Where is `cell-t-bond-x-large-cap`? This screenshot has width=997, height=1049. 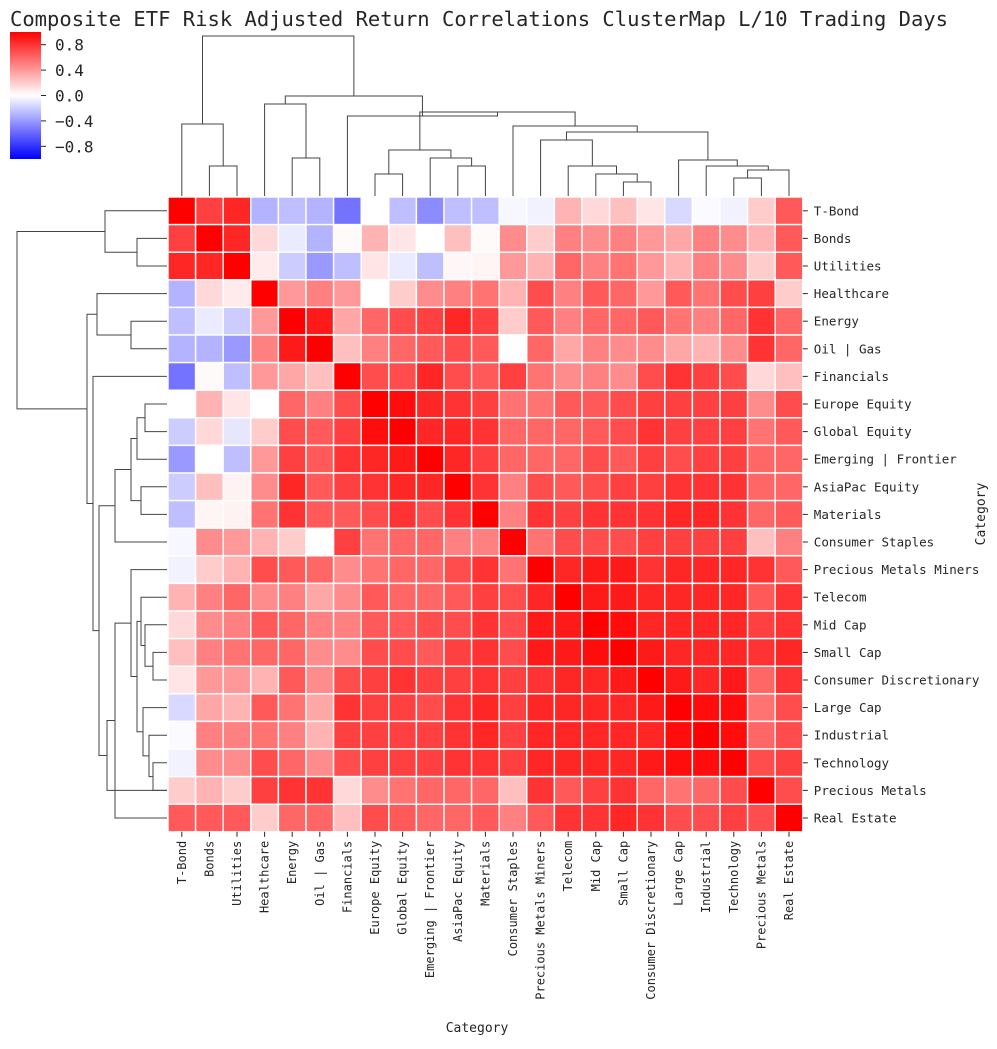
cell-t-bond-x-large-cap is located at coordinates (679, 211).